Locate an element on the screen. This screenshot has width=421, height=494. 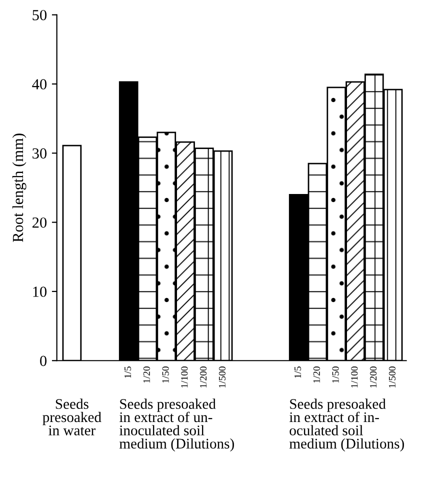
y-tick-label: 30 is located at coordinates (39, 153).